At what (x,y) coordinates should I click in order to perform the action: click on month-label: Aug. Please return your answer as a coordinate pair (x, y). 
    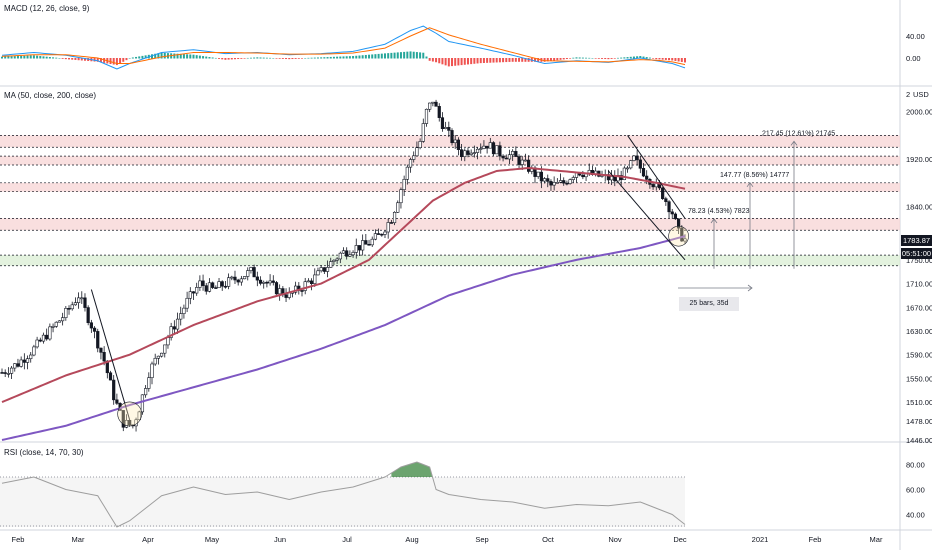
    Looking at the image, I should click on (411, 539).